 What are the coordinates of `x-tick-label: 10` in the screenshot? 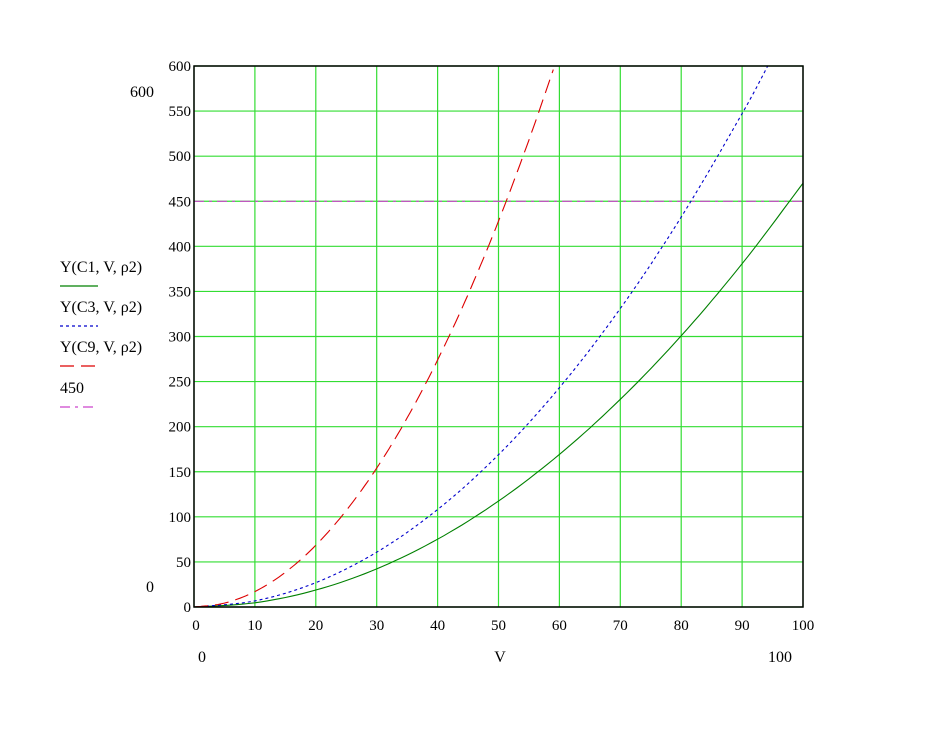 It's located at (254, 626).